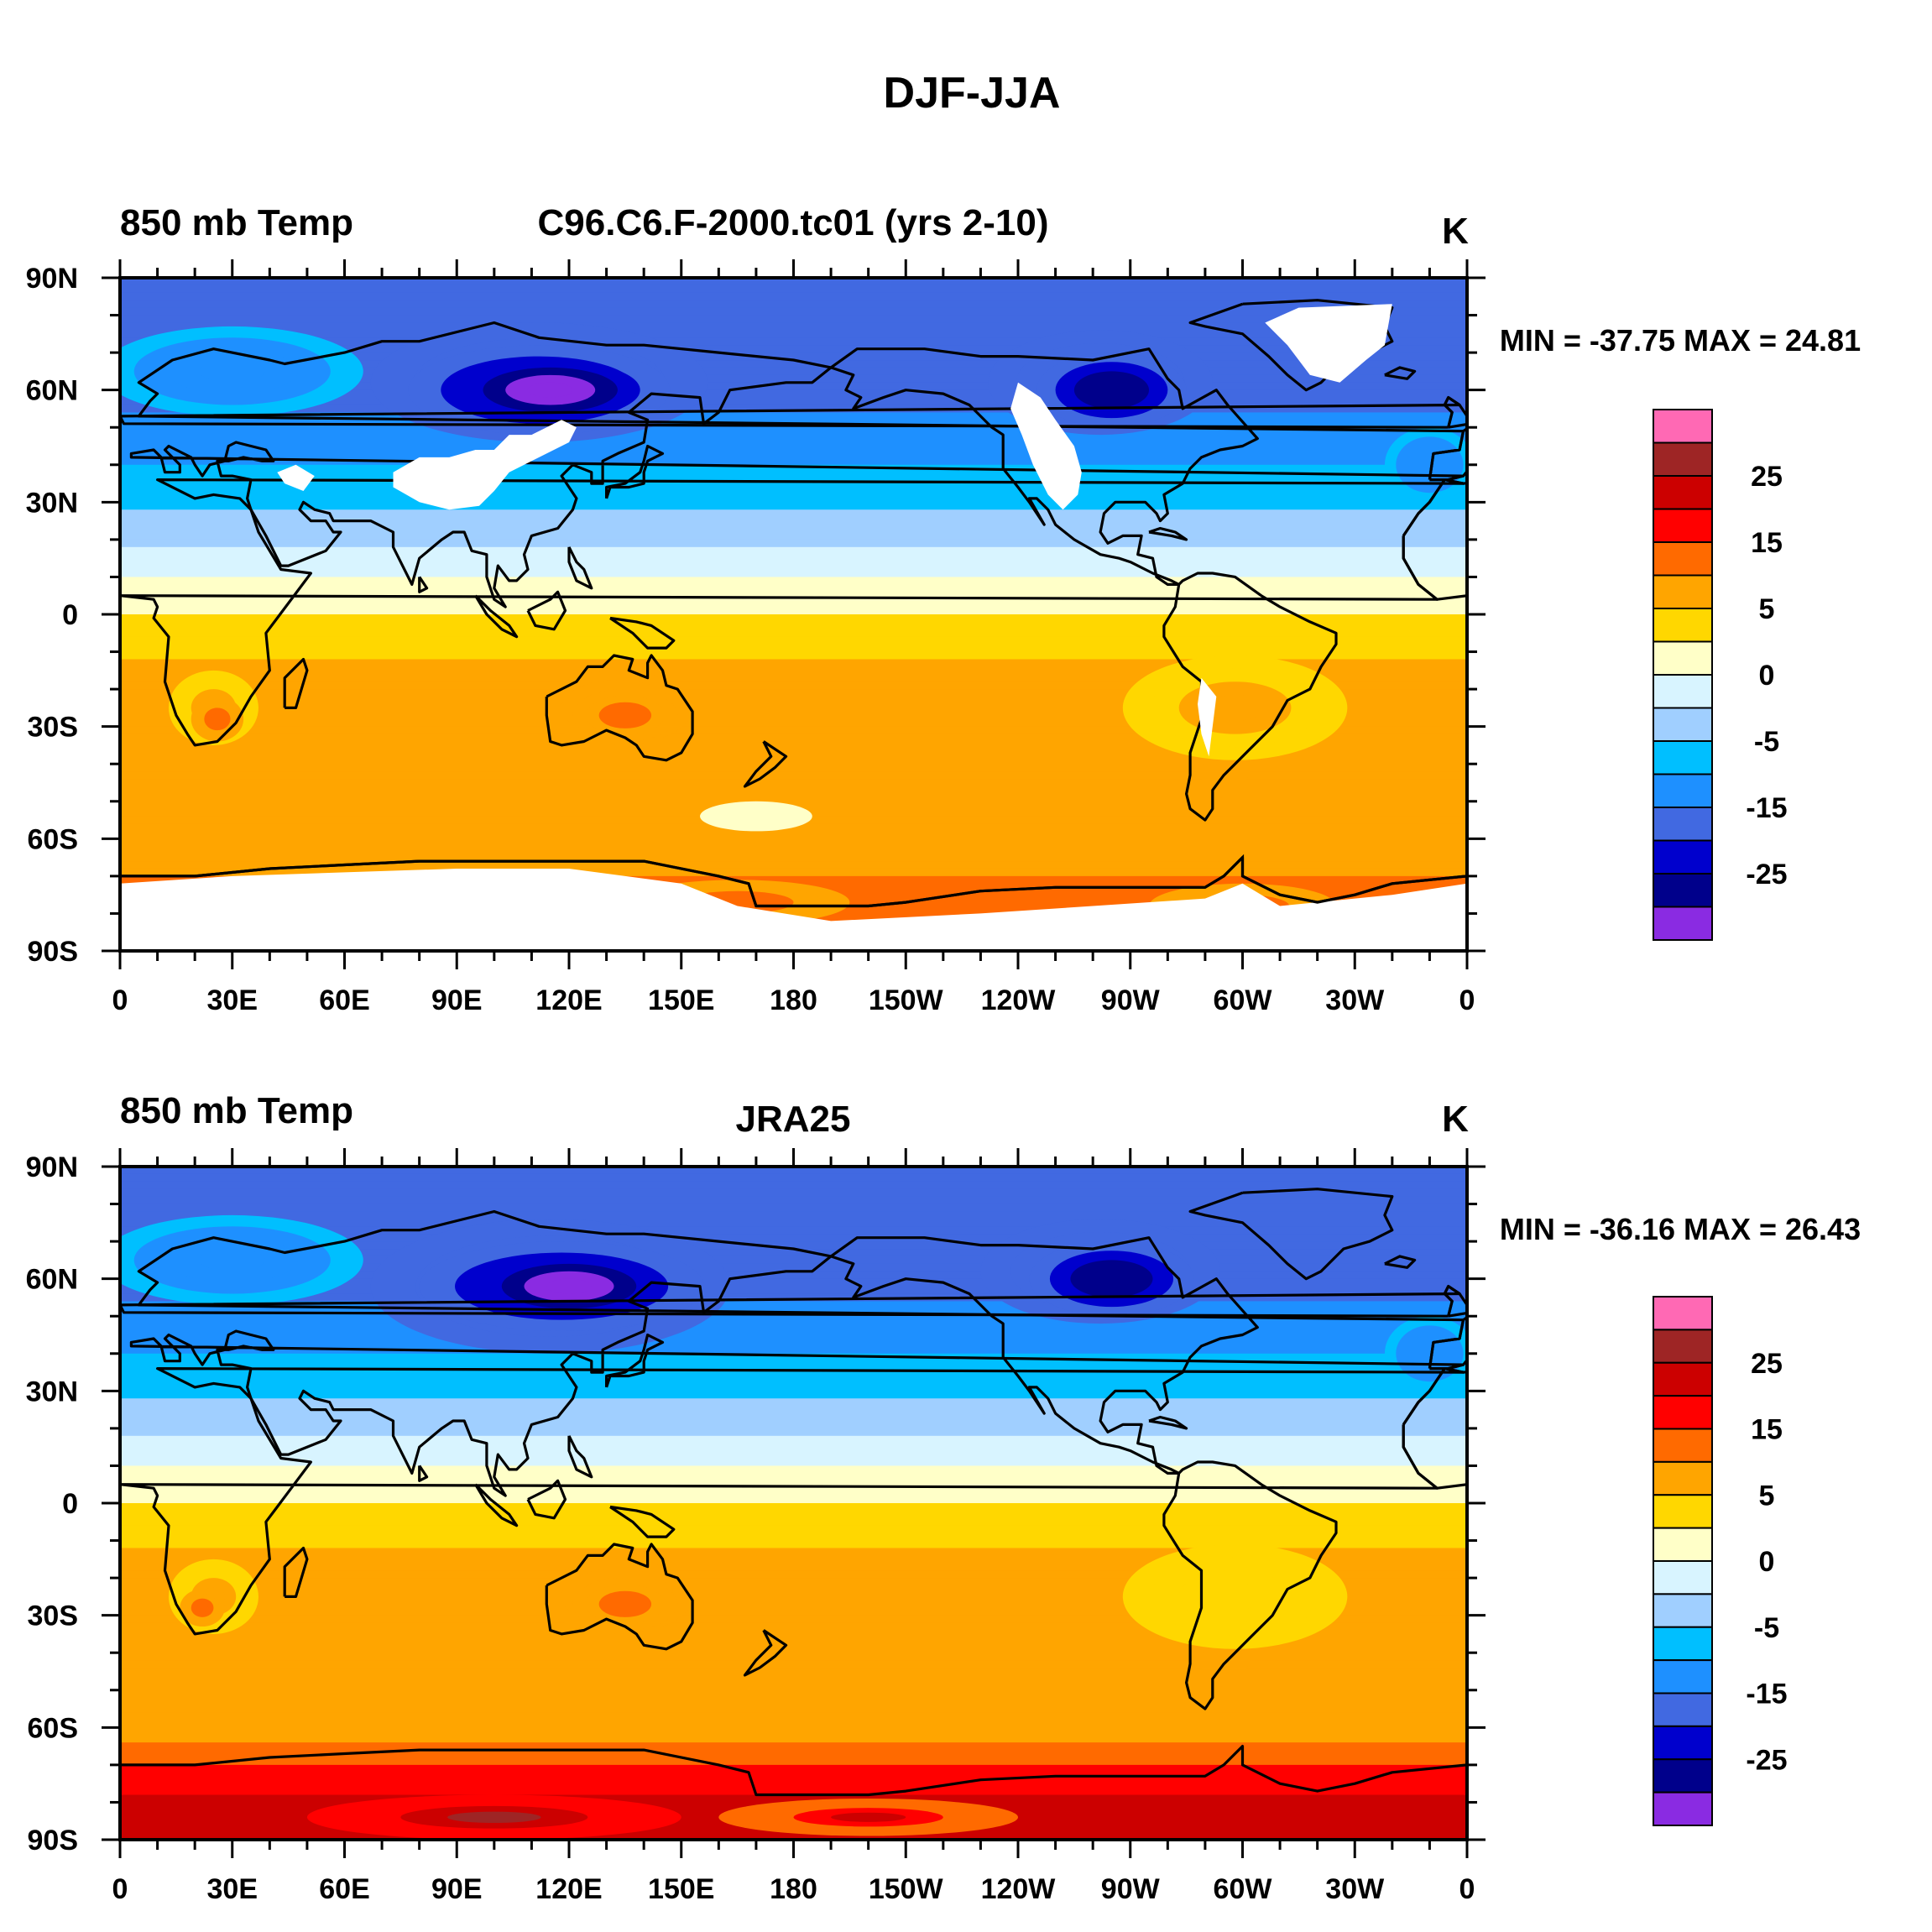 This screenshot has width=1932, height=1932. What do you see at coordinates (1680, 340) in the screenshot?
I see `panel1-stats: MIN = -37.75 MAX = 24.81` at bounding box center [1680, 340].